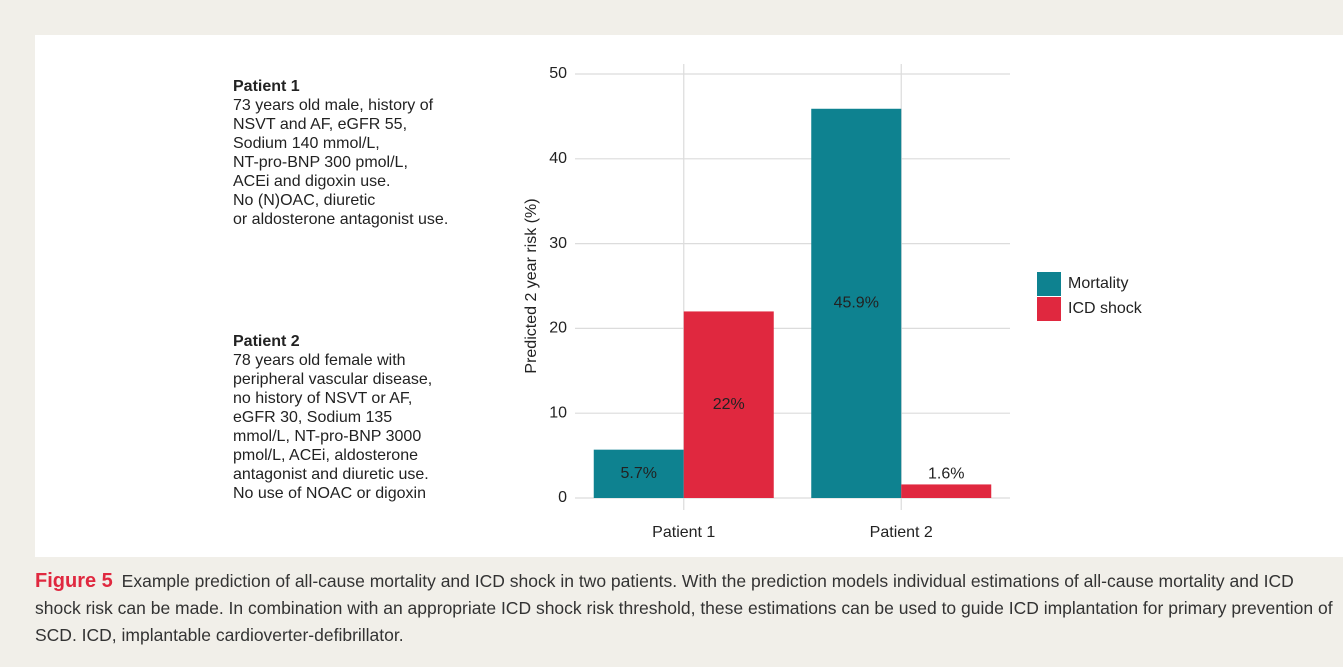 The image size is (1343, 667). What do you see at coordinates (320, 124) in the screenshot?
I see `patient-text: NSVT and AF, eGFR 55,` at bounding box center [320, 124].